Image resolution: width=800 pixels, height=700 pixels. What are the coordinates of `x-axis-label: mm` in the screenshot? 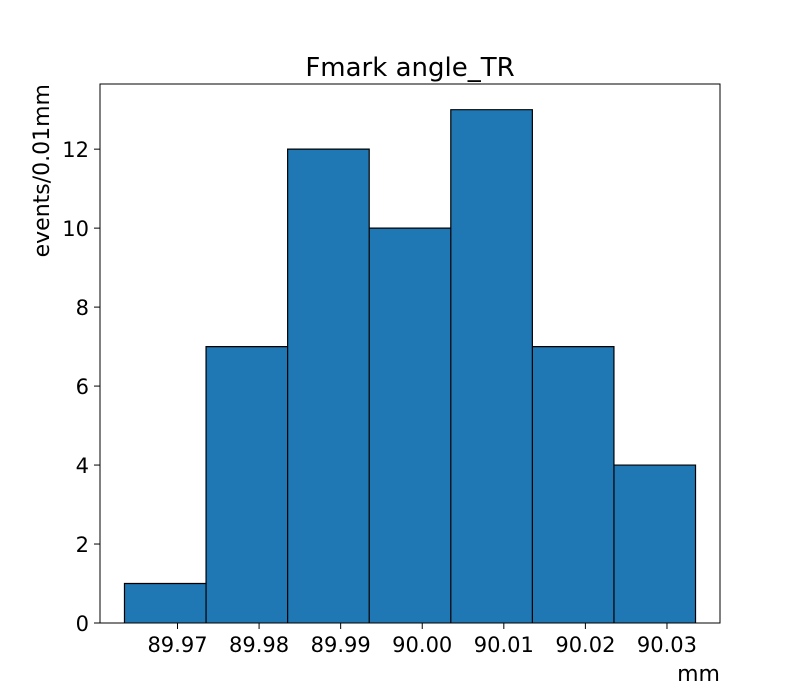 It's located at (698, 674).